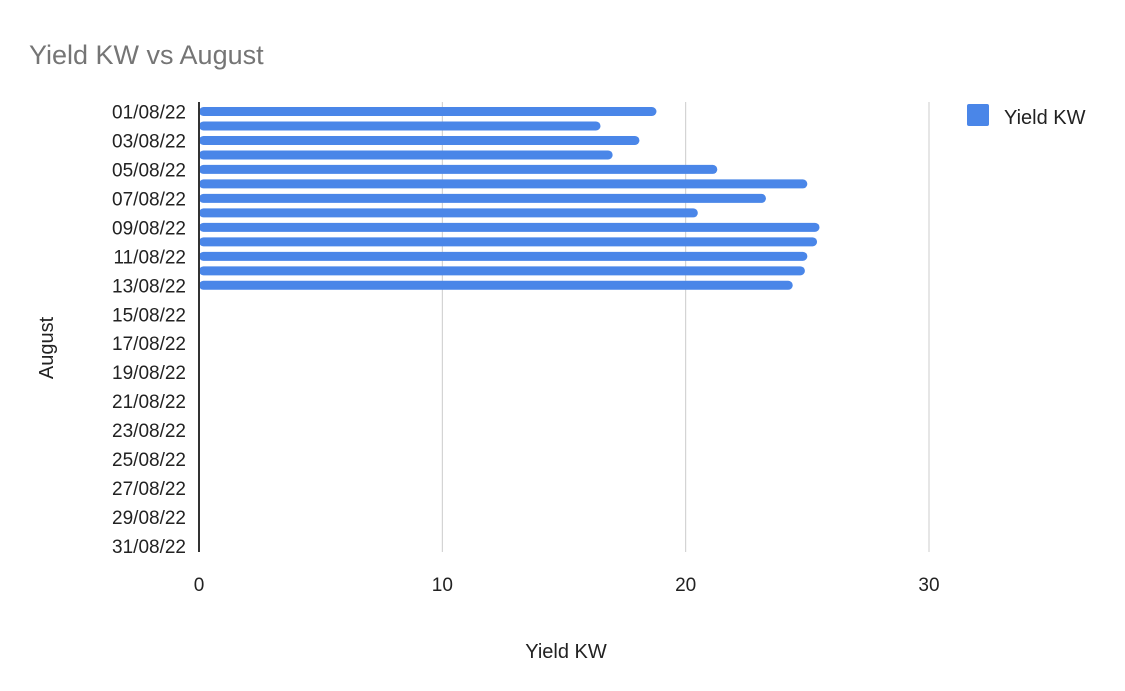 Image resolution: width=1125 pixels, height=691 pixels. I want to click on x-axis-label: Yield KW, so click(566, 652).